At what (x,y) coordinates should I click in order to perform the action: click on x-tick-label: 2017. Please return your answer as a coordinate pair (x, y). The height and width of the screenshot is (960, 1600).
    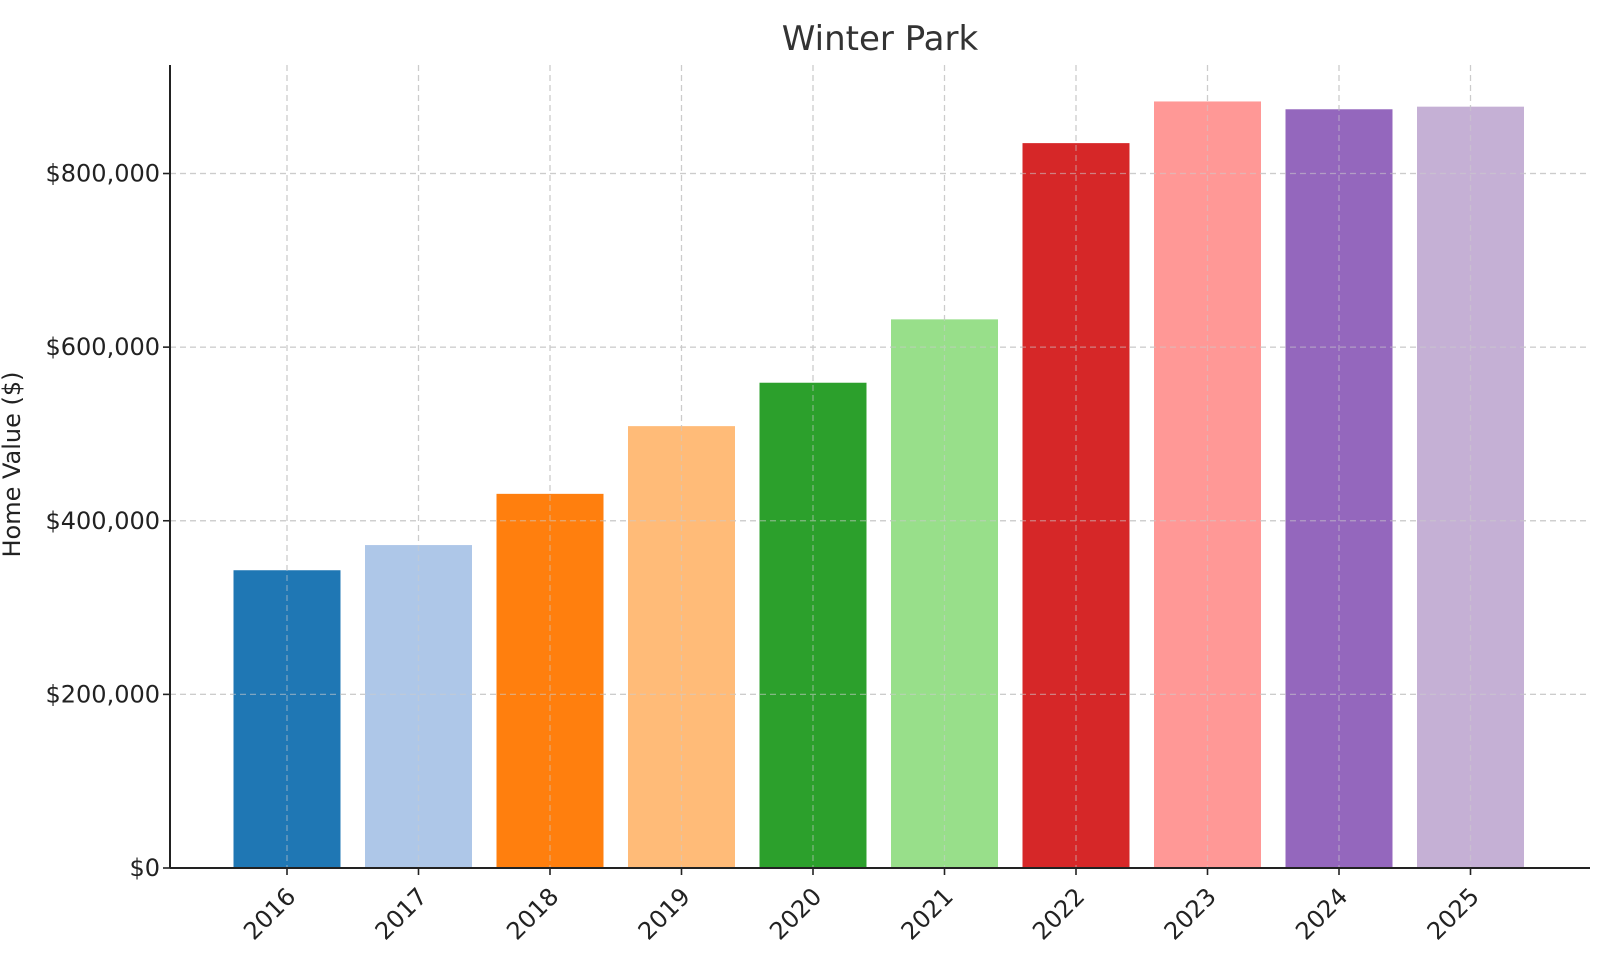
    Looking at the image, I should click on (401, 913).